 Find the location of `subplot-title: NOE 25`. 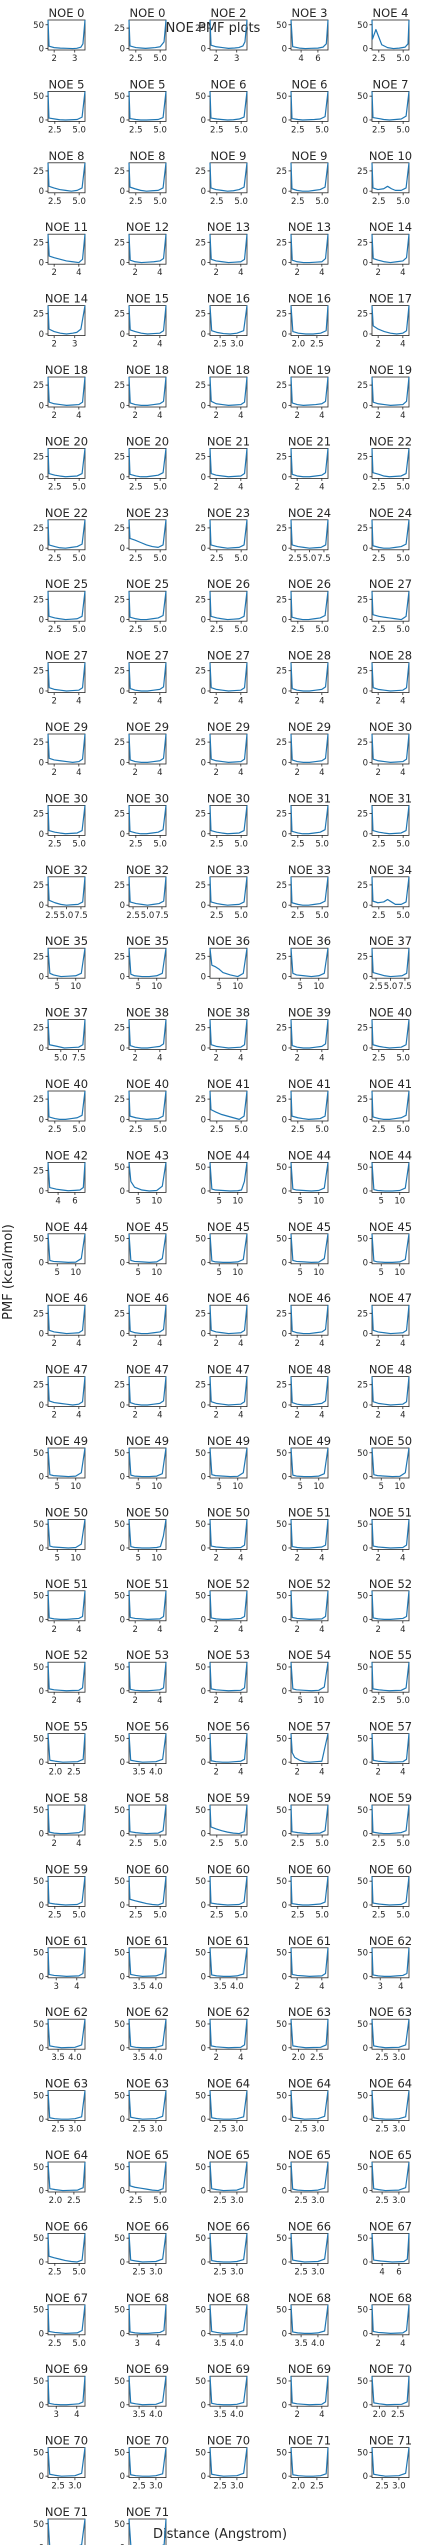

subplot-title: NOE 25 is located at coordinates (66, 584).